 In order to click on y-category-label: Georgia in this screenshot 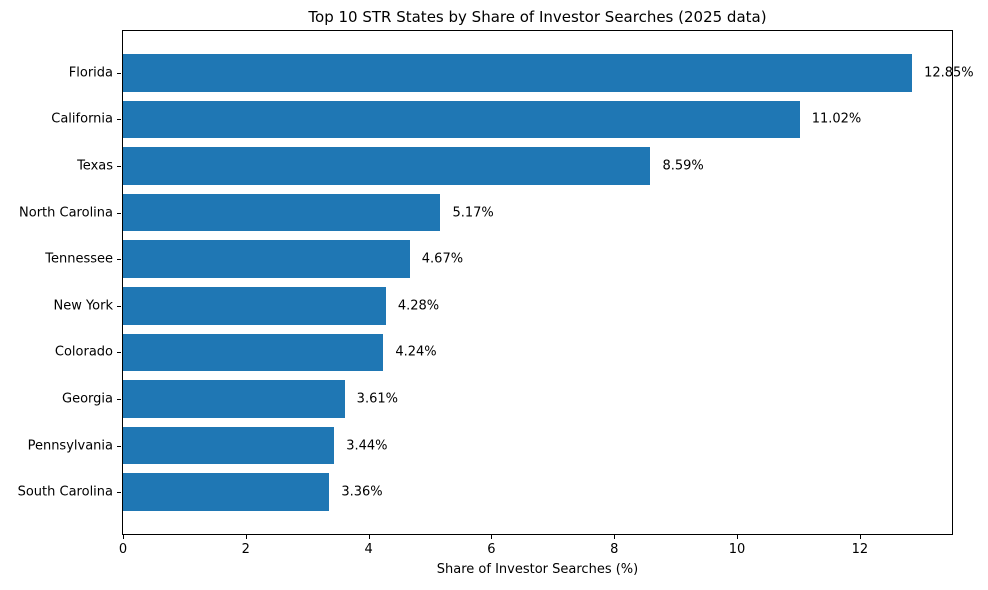, I will do `click(87, 399)`.